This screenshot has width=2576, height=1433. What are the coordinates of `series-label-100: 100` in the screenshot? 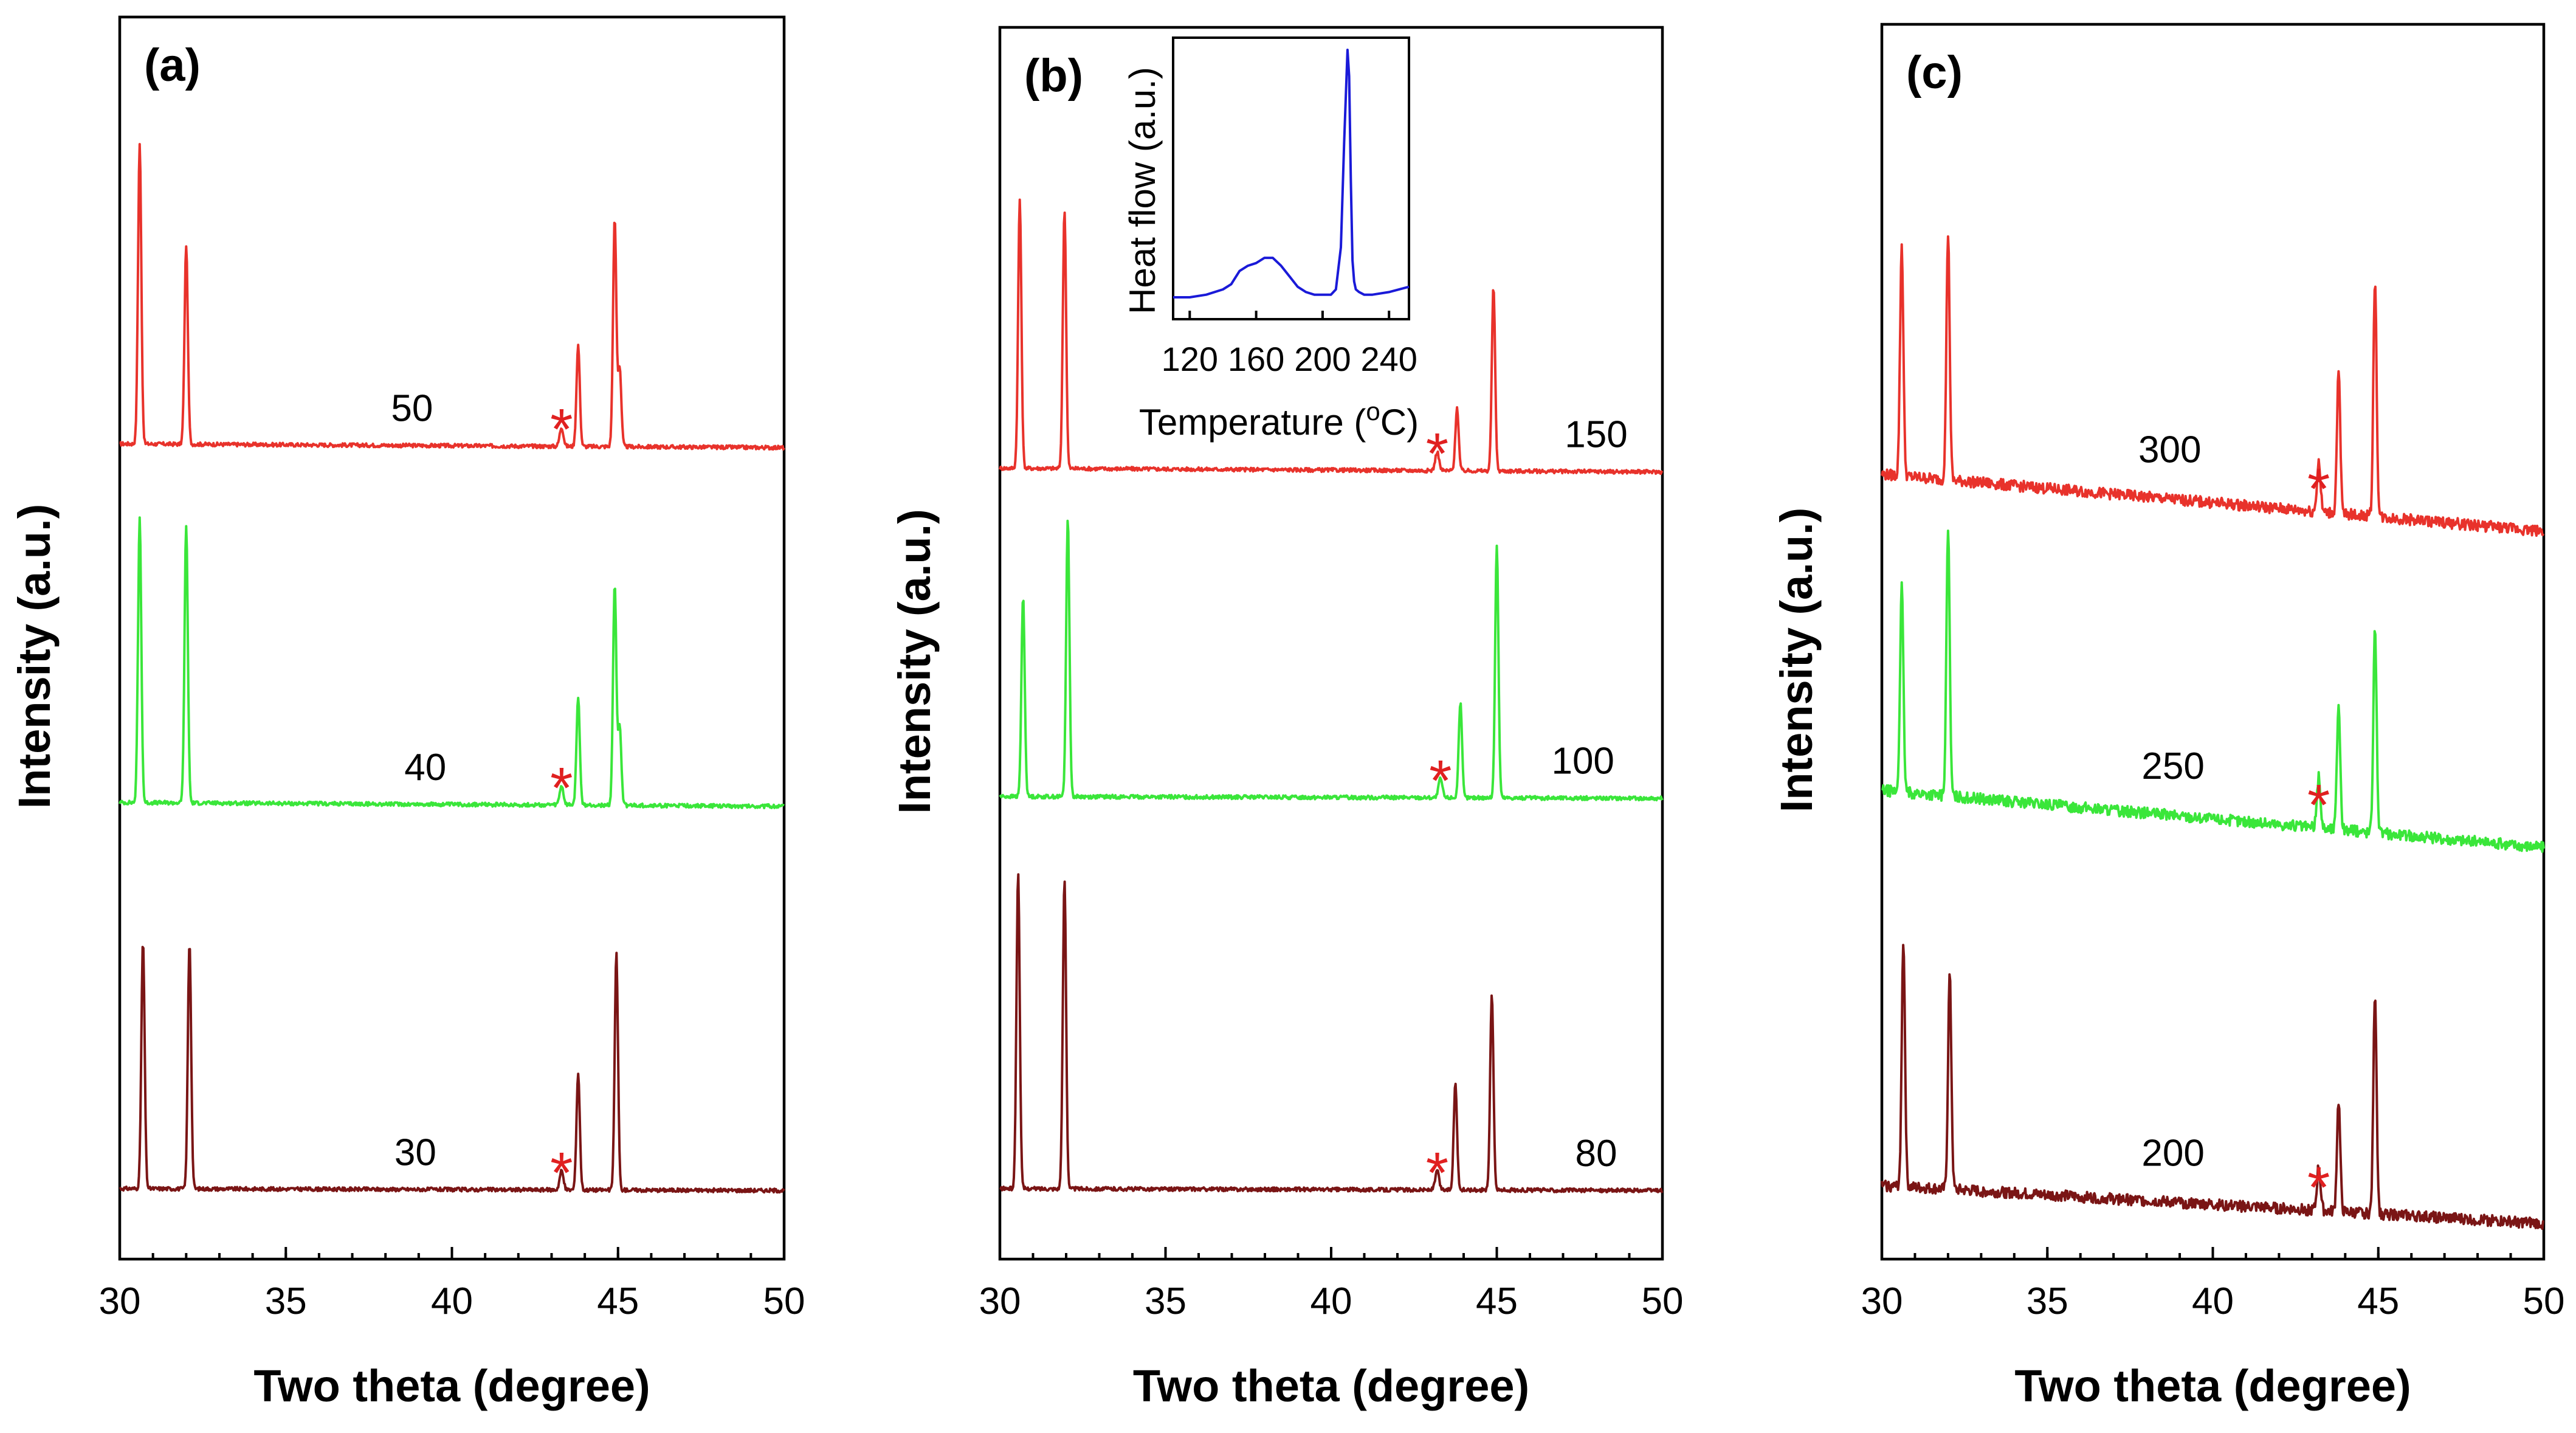 It's located at (1583, 761).